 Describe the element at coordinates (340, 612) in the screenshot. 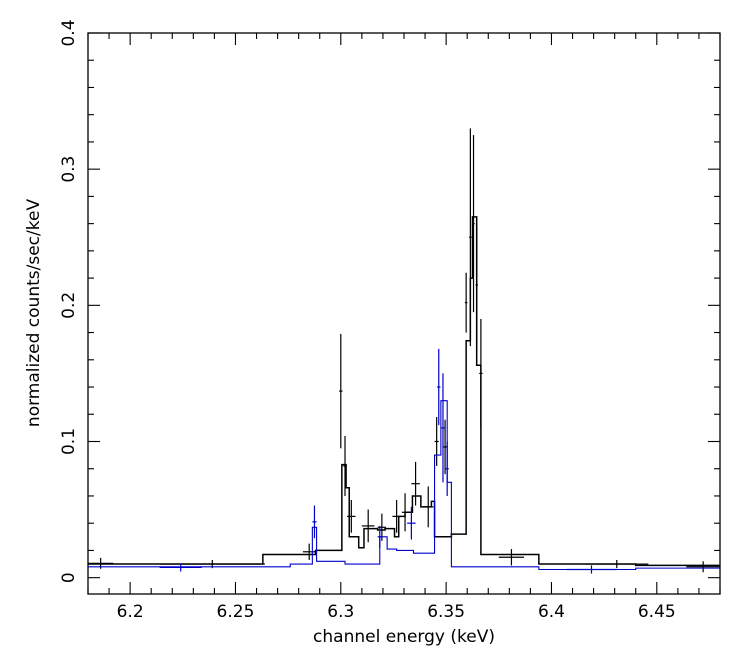

I see `x-tick-label: 6.3` at that location.